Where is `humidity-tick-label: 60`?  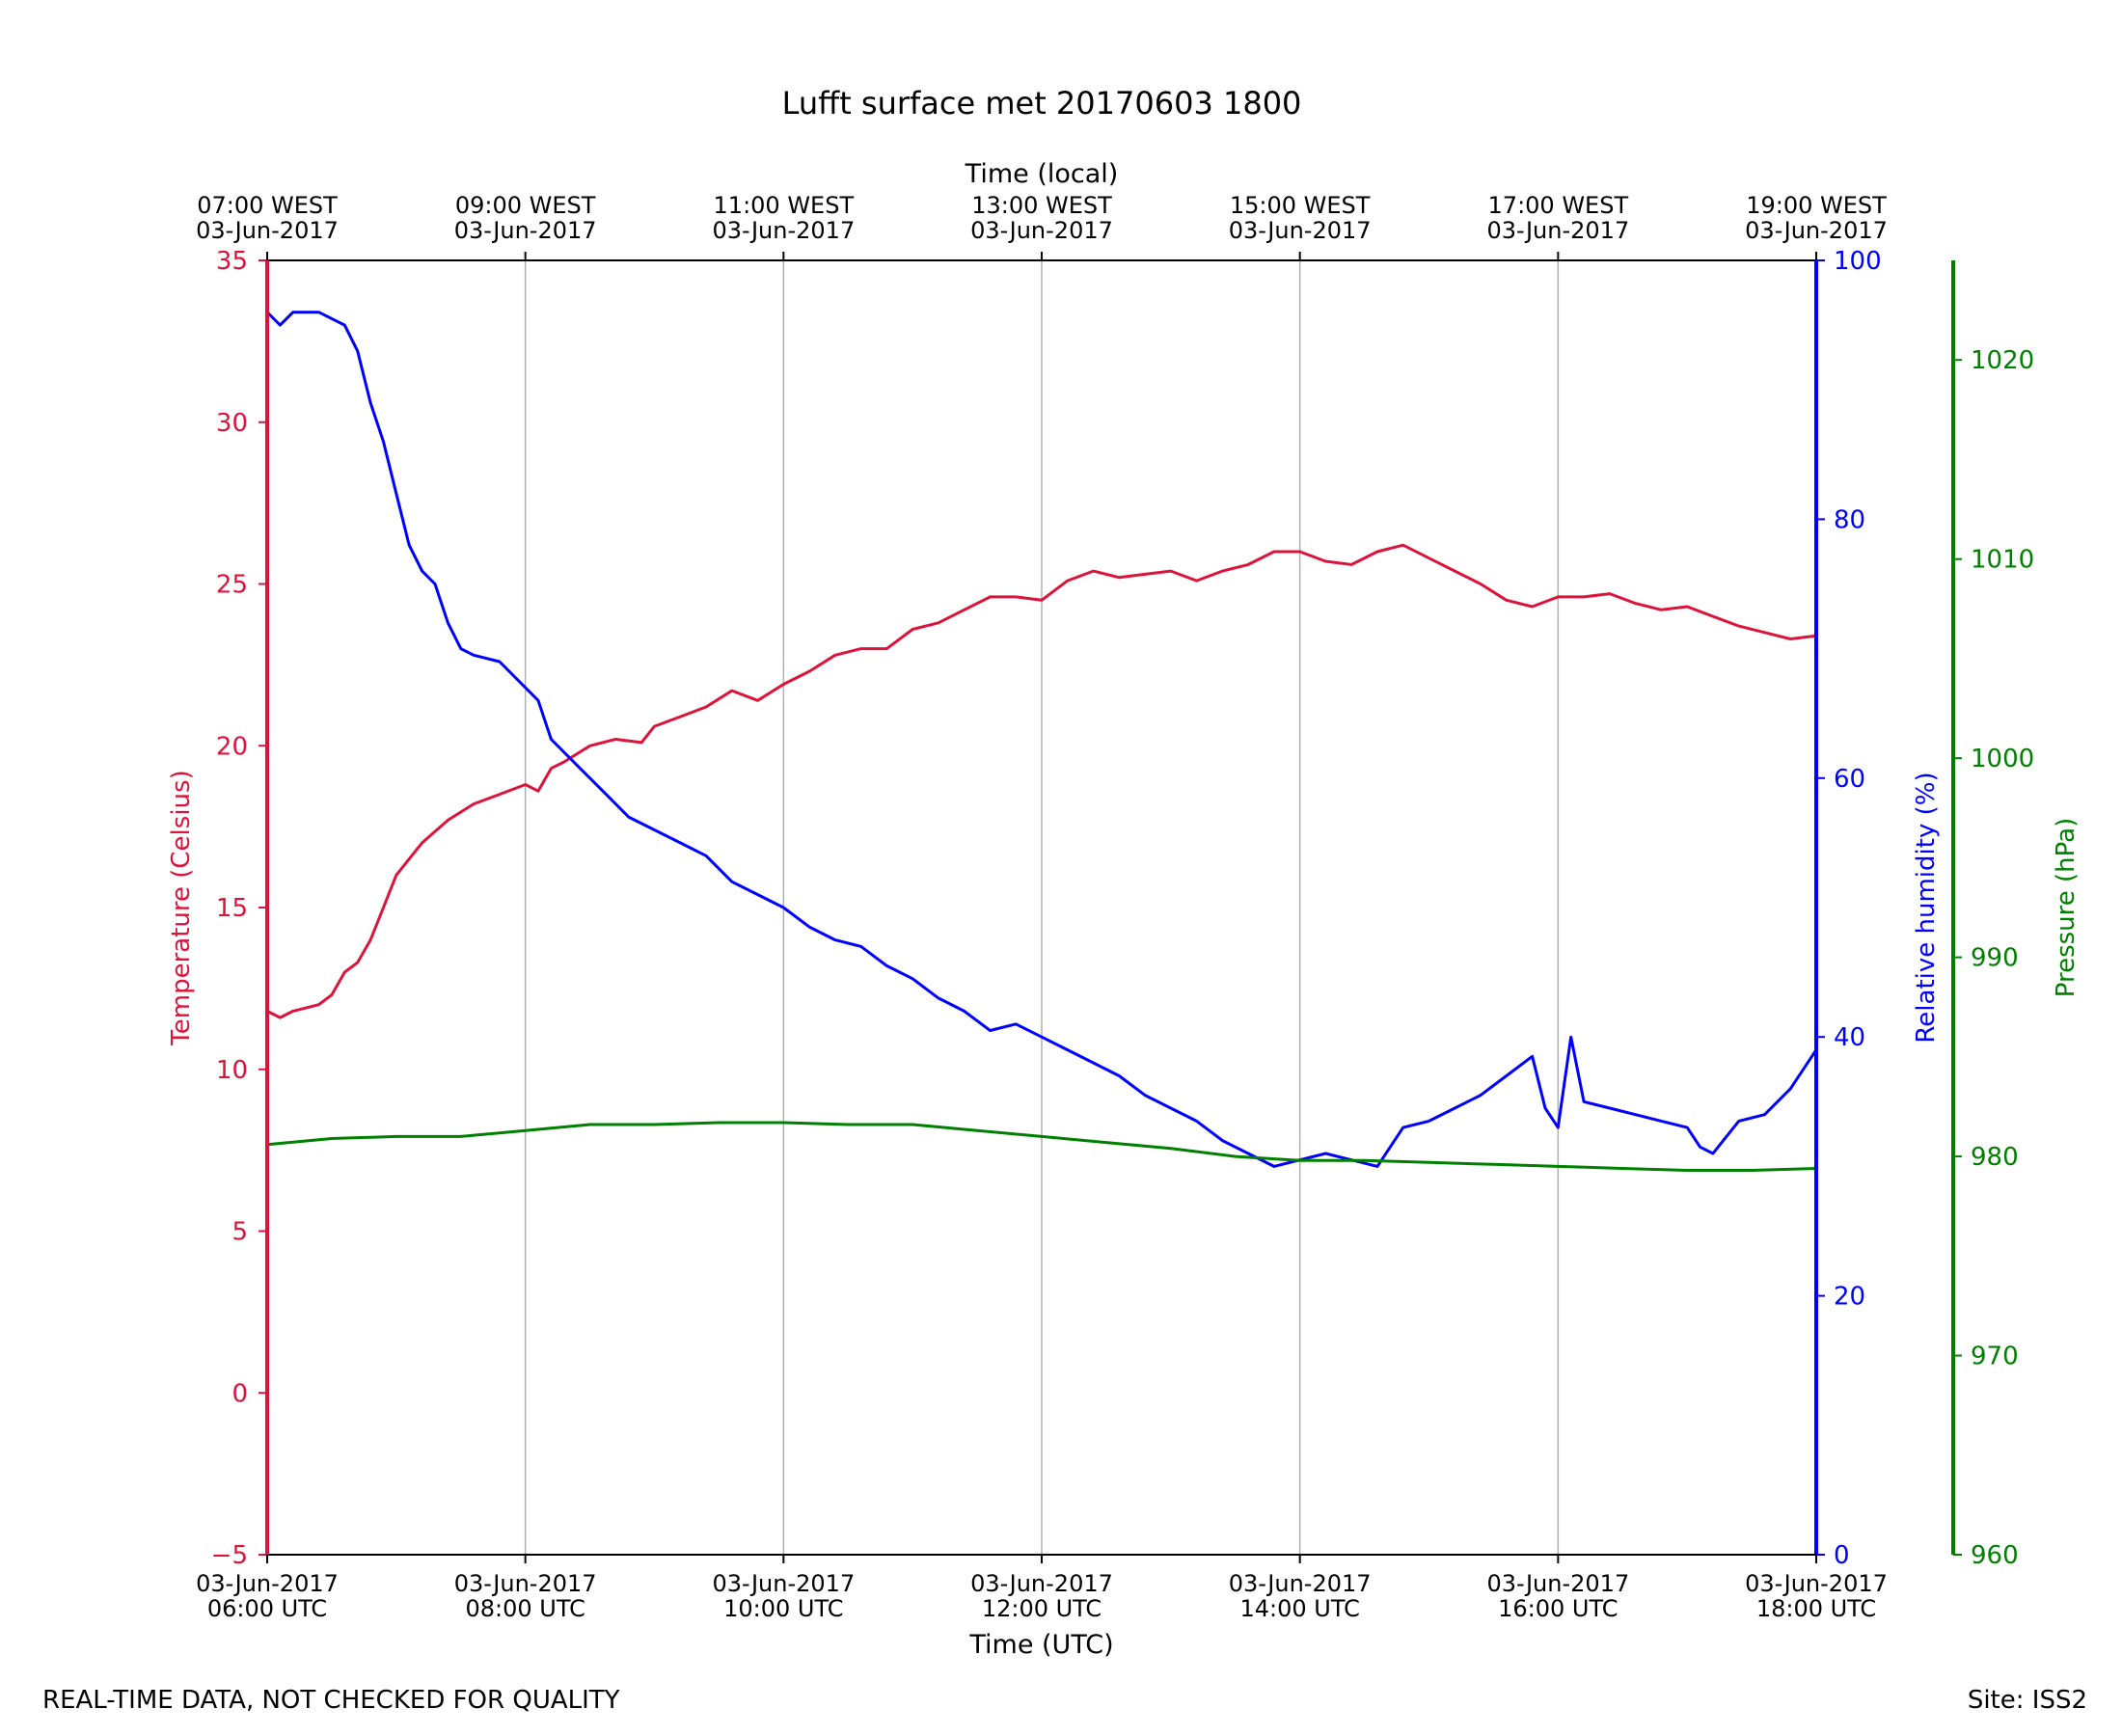 humidity-tick-label: 60 is located at coordinates (1850, 780).